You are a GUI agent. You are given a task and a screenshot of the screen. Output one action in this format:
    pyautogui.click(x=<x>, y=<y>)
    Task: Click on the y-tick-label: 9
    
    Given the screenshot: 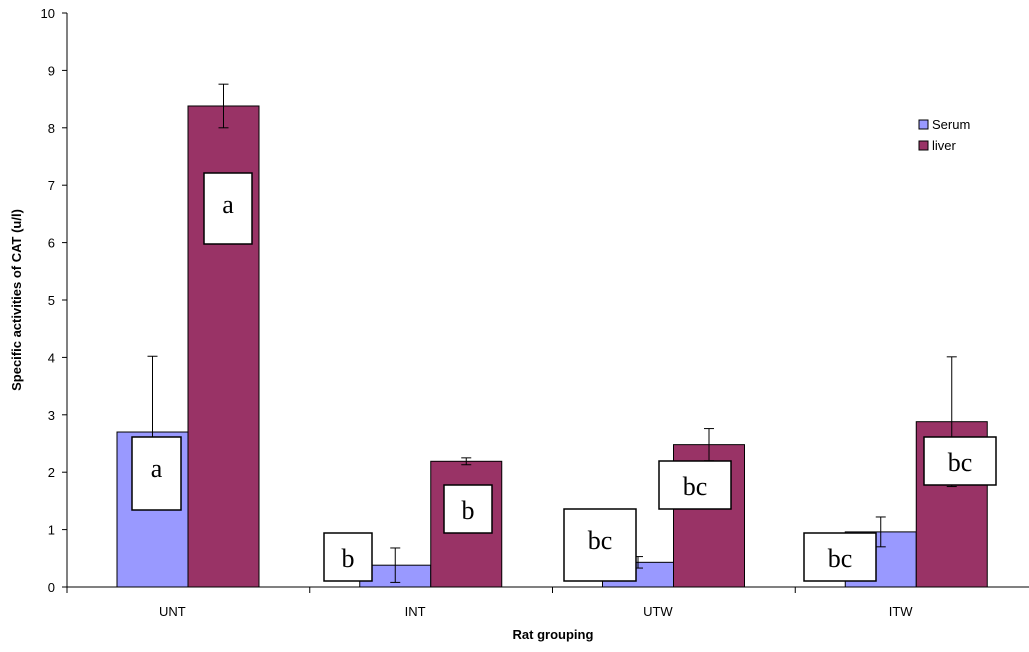 What is the action you would take?
    pyautogui.click(x=51, y=70)
    